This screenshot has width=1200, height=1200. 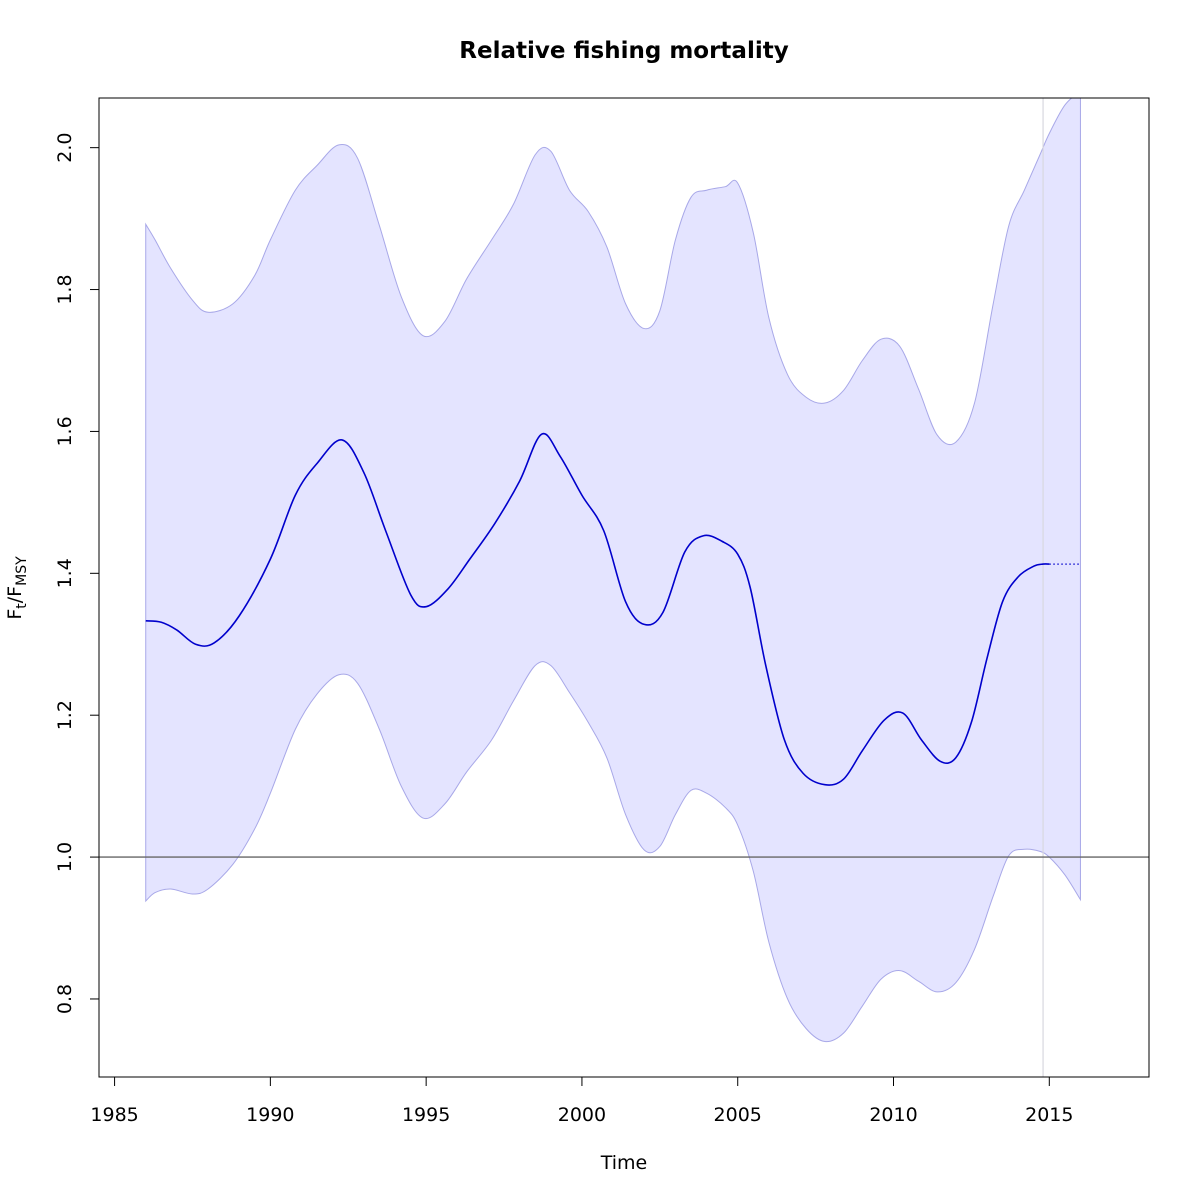 What do you see at coordinates (426, 1115) in the screenshot?
I see `x-tick-label: 1995` at bounding box center [426, 1115].